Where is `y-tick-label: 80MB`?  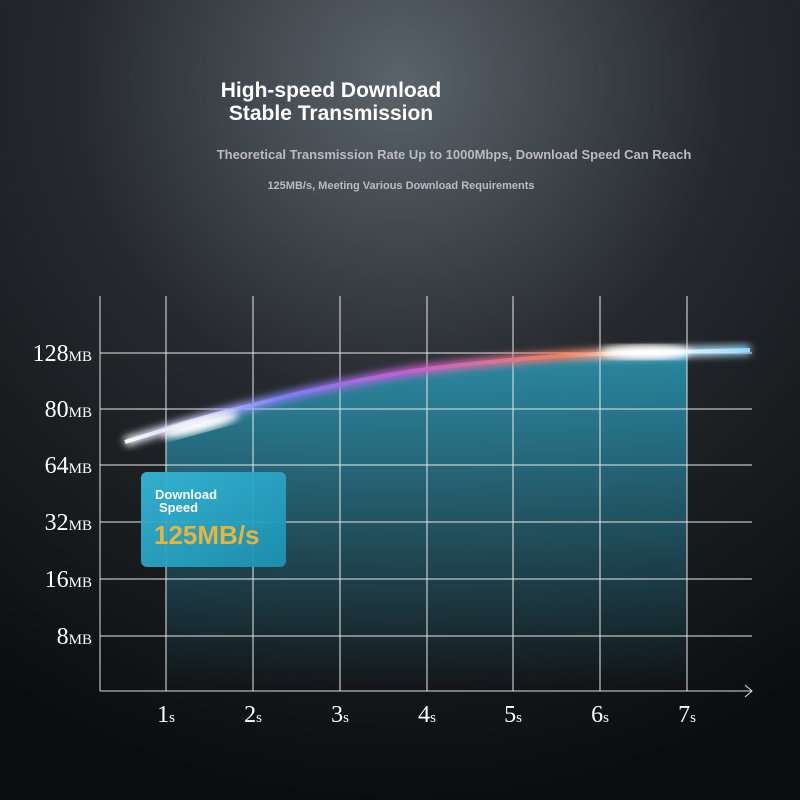
y-tick-label: 80MB is located at coordinates (68, 410).